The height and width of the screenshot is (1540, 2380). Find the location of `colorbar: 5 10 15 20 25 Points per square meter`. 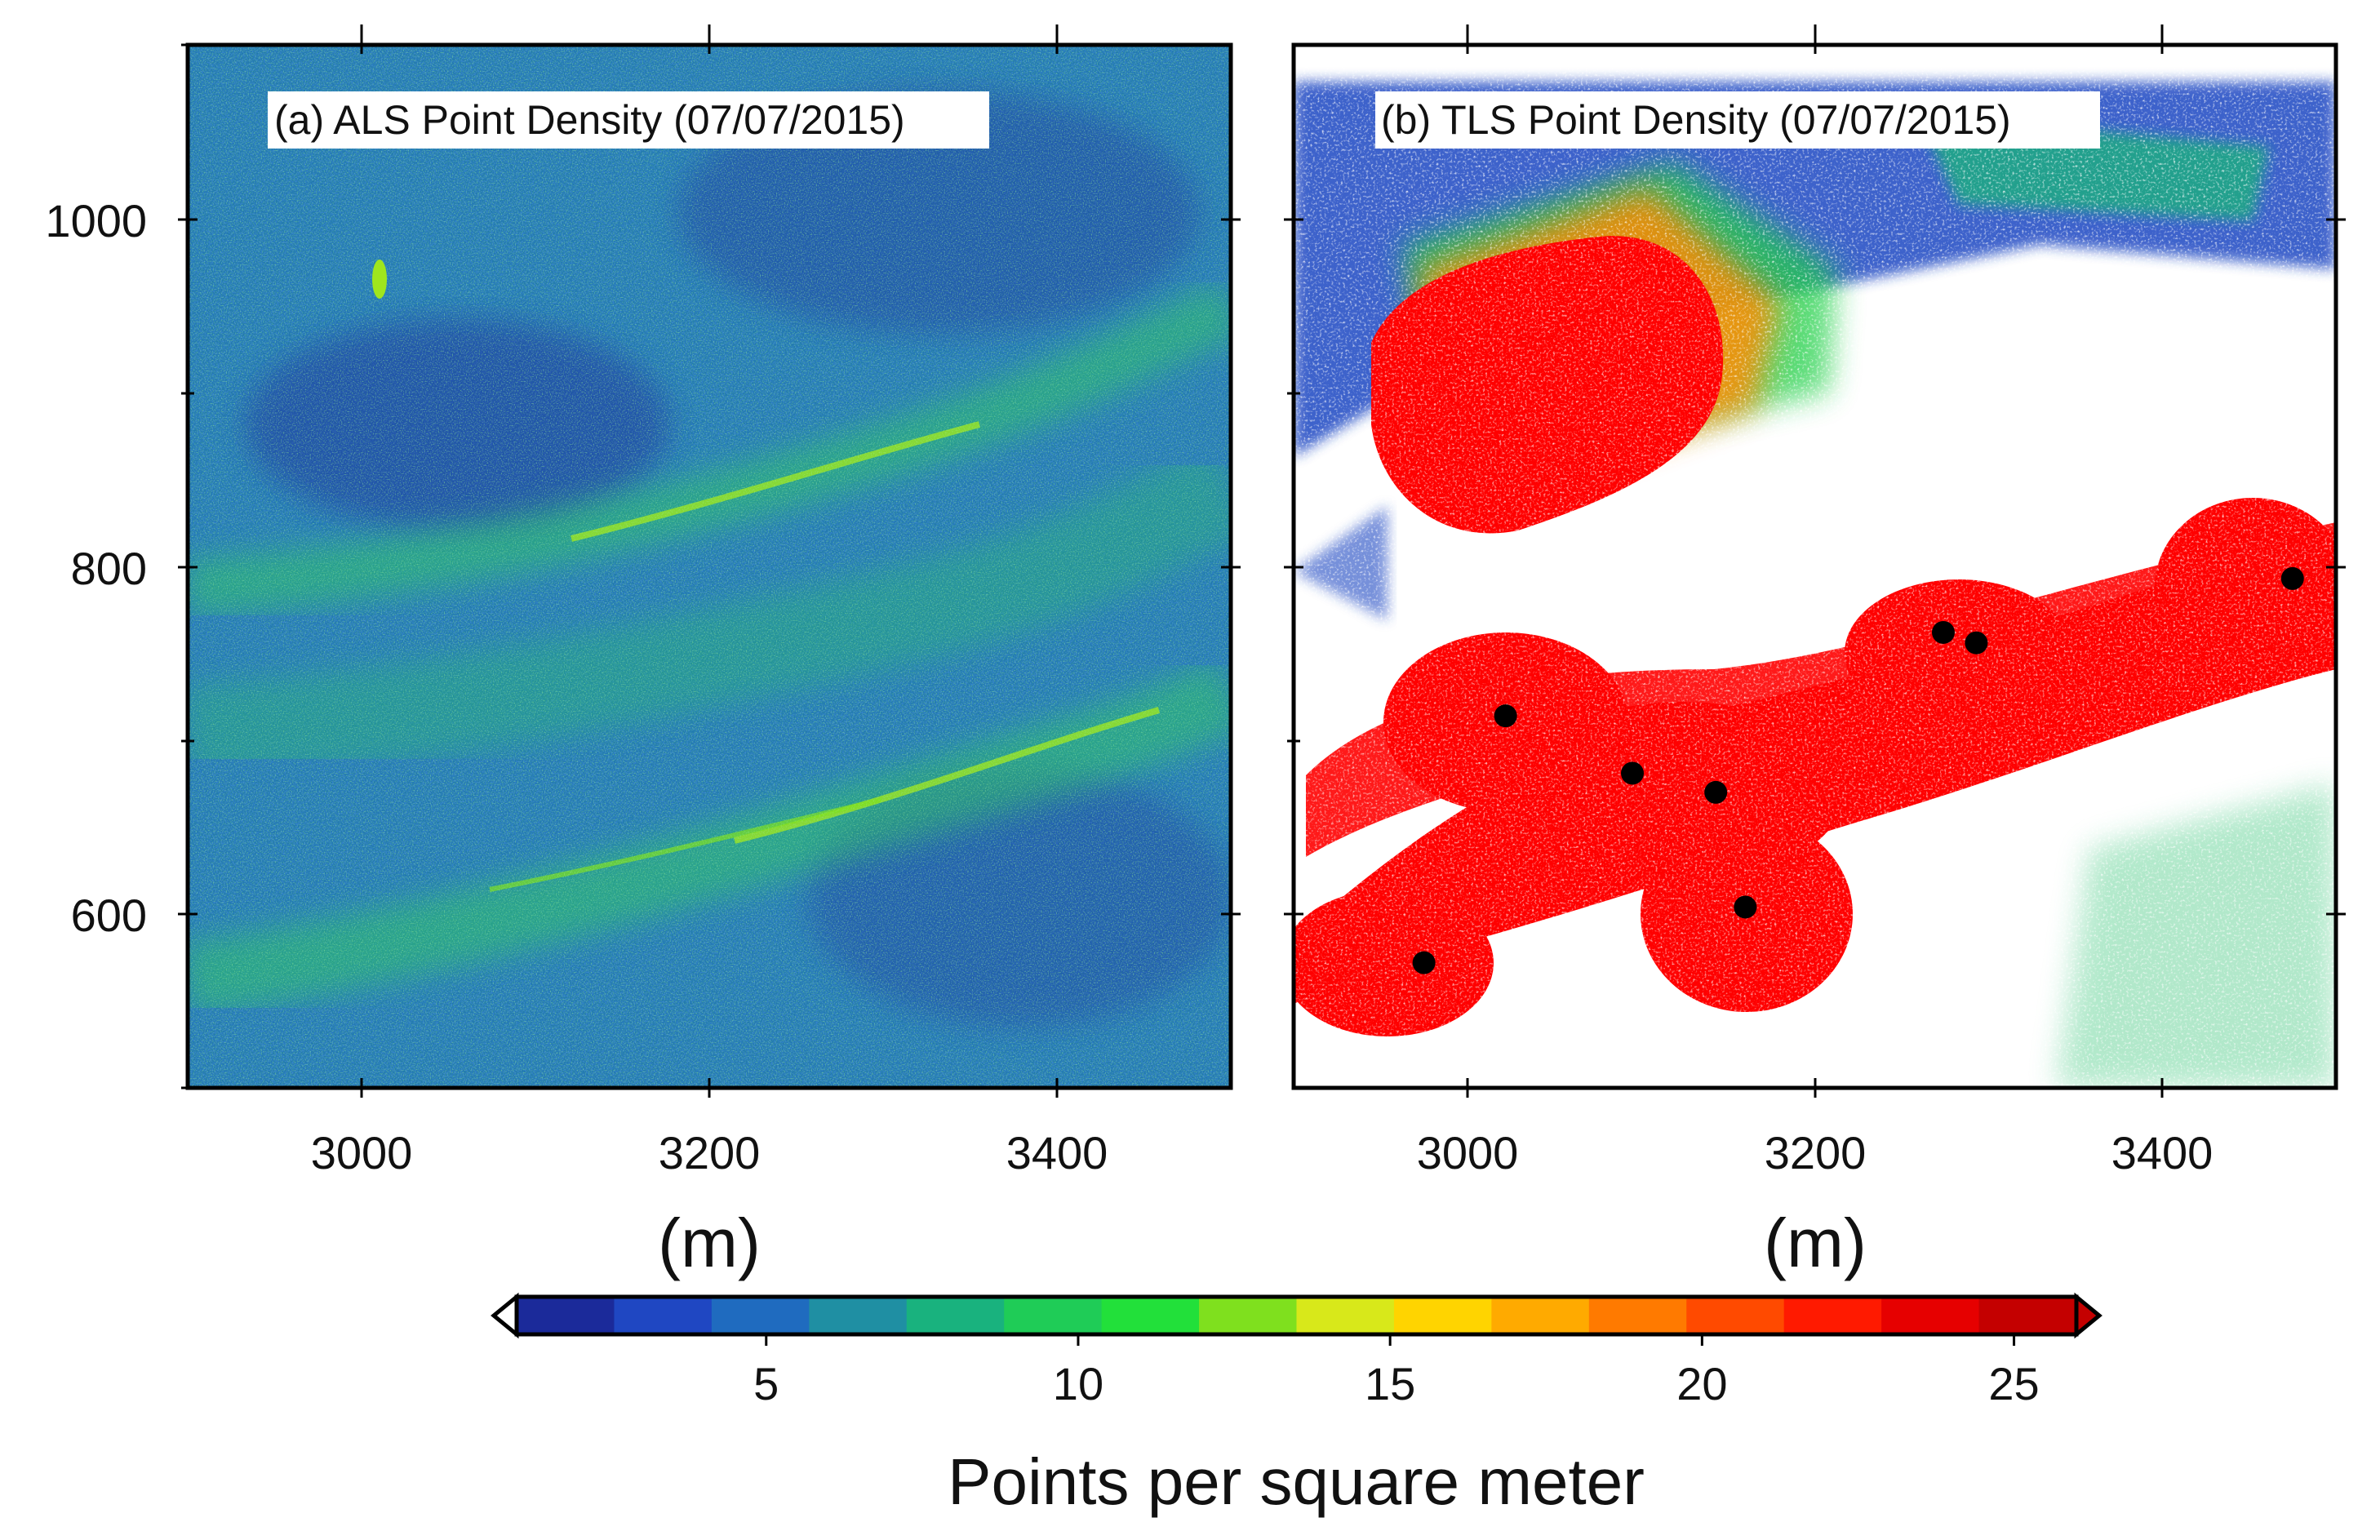

colorbar: 5 10 15 20 25 Points per square meter is located at coordinates (1296, 1405).